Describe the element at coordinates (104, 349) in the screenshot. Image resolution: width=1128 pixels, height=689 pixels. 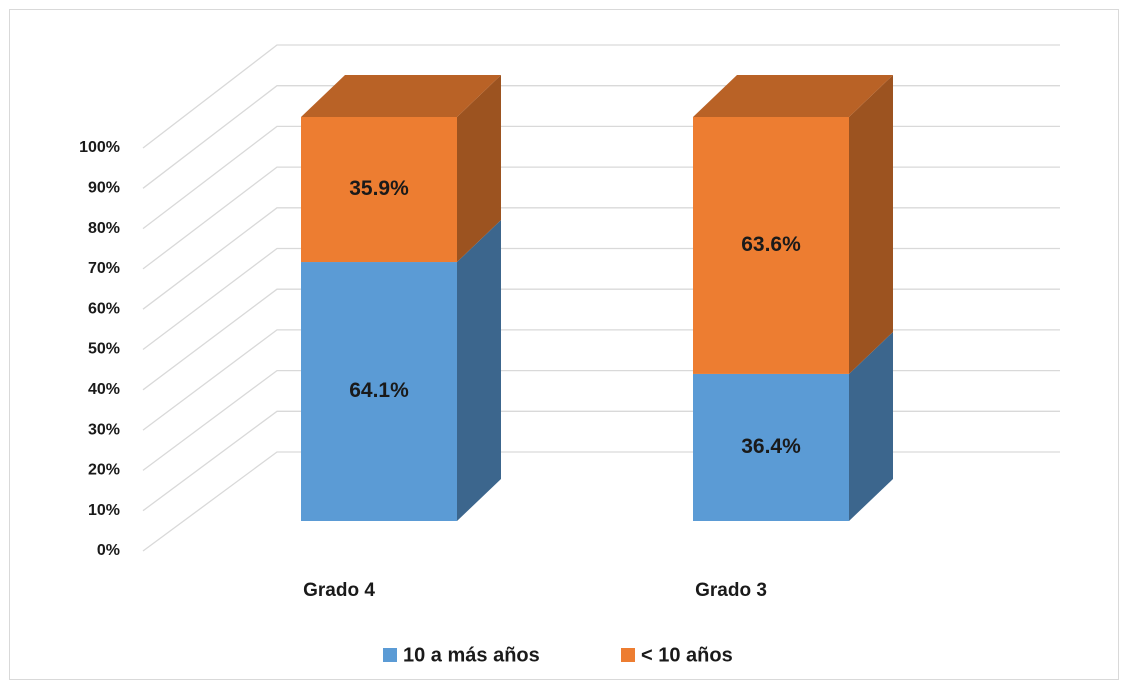
I see `y-tick-label: 50%` at that location.